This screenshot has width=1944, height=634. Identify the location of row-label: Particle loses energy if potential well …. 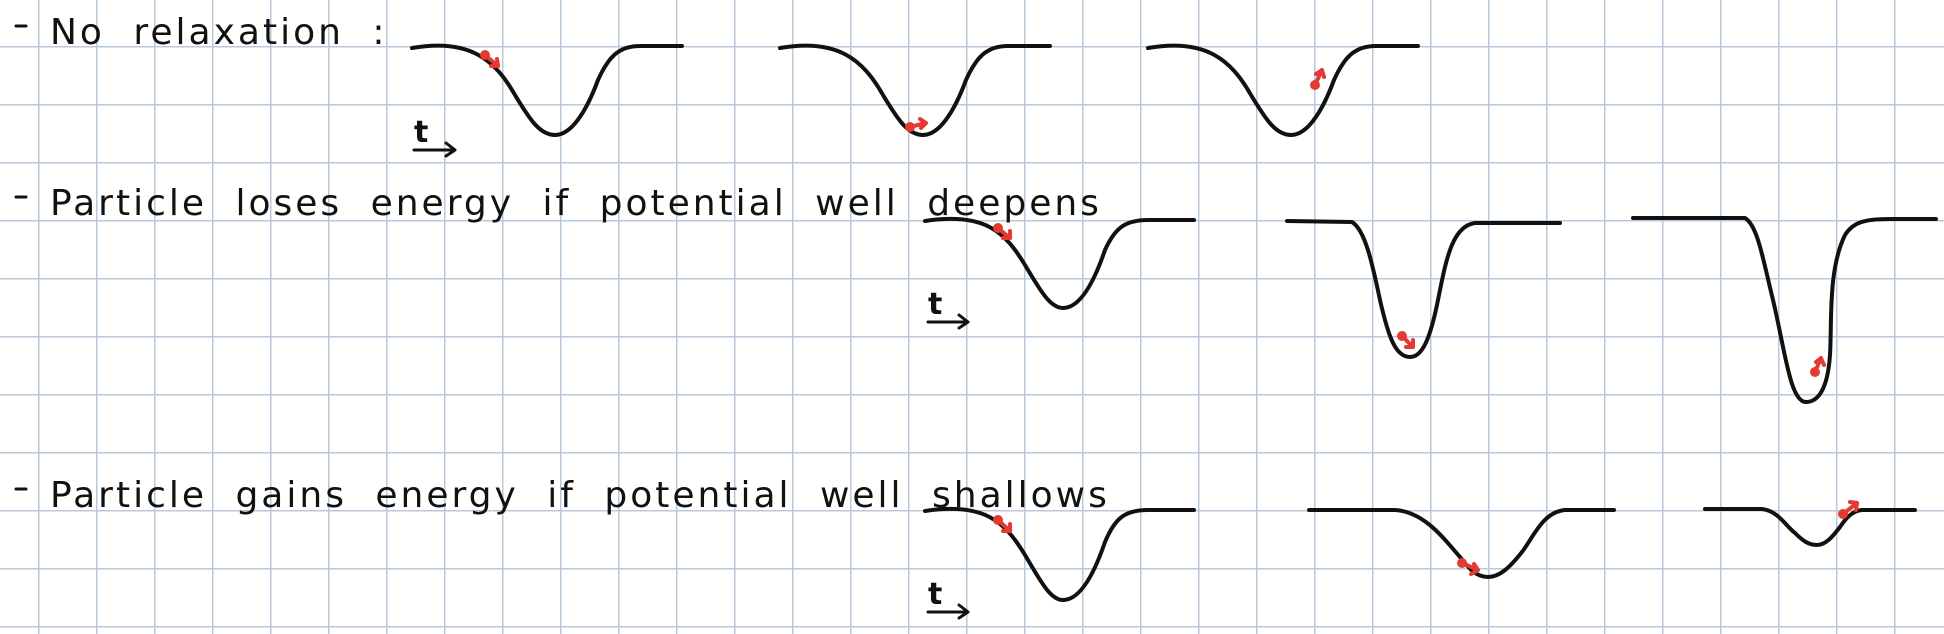
(576, 203).